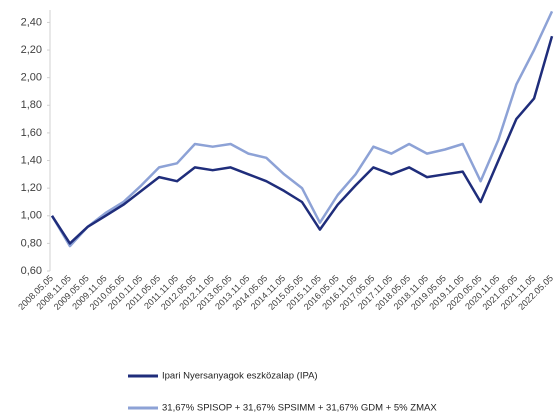 The image size is (560, 420). I want to click on y-tick-label: 1,40, so click(31, 160).